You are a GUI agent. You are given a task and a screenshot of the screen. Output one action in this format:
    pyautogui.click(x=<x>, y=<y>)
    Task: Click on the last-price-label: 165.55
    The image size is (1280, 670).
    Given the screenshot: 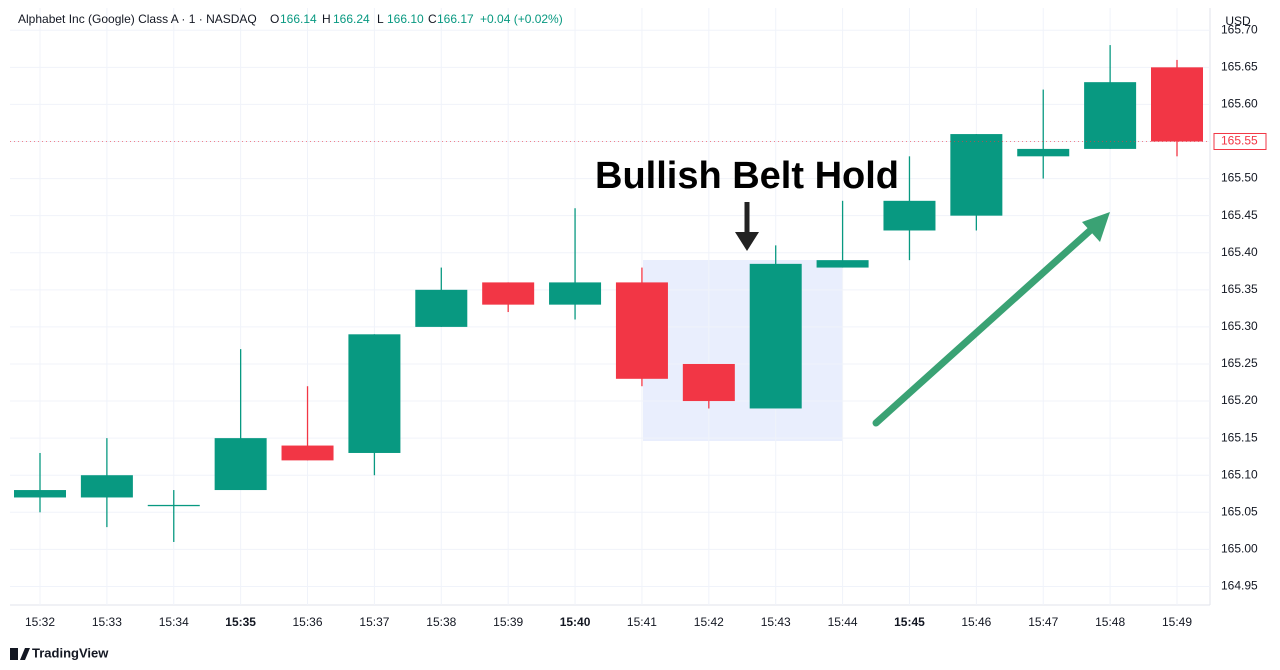 What is the action you would take?
    pyautogui.click(x=1239, y=141)
    